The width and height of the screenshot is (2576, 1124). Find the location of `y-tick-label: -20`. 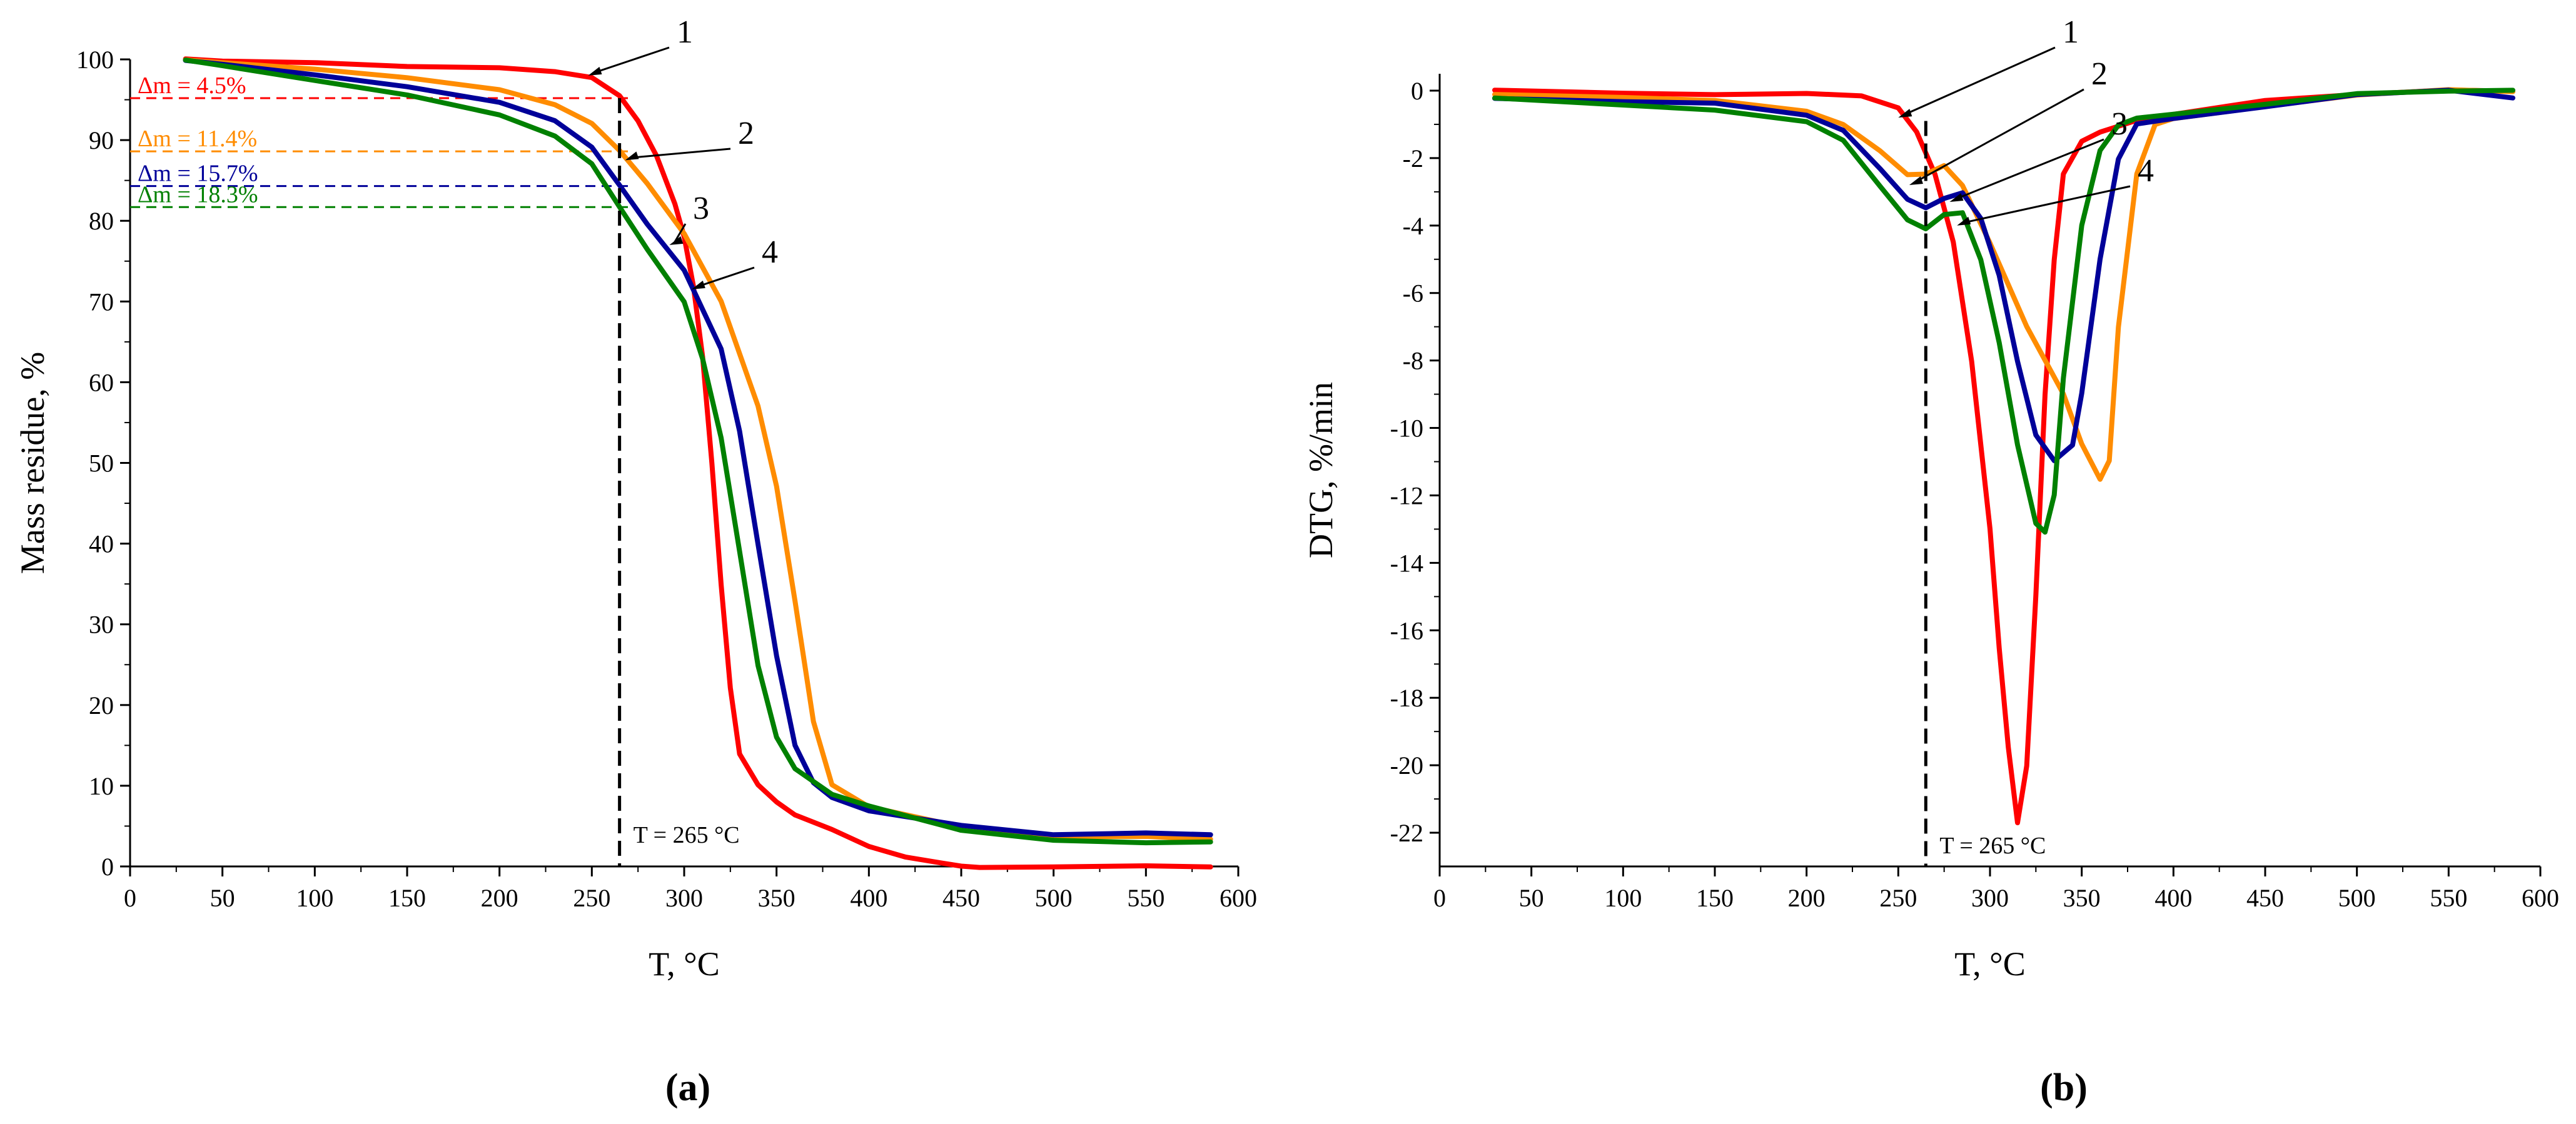

y-tick-label: -20 is located at coordinates (1406, 765).